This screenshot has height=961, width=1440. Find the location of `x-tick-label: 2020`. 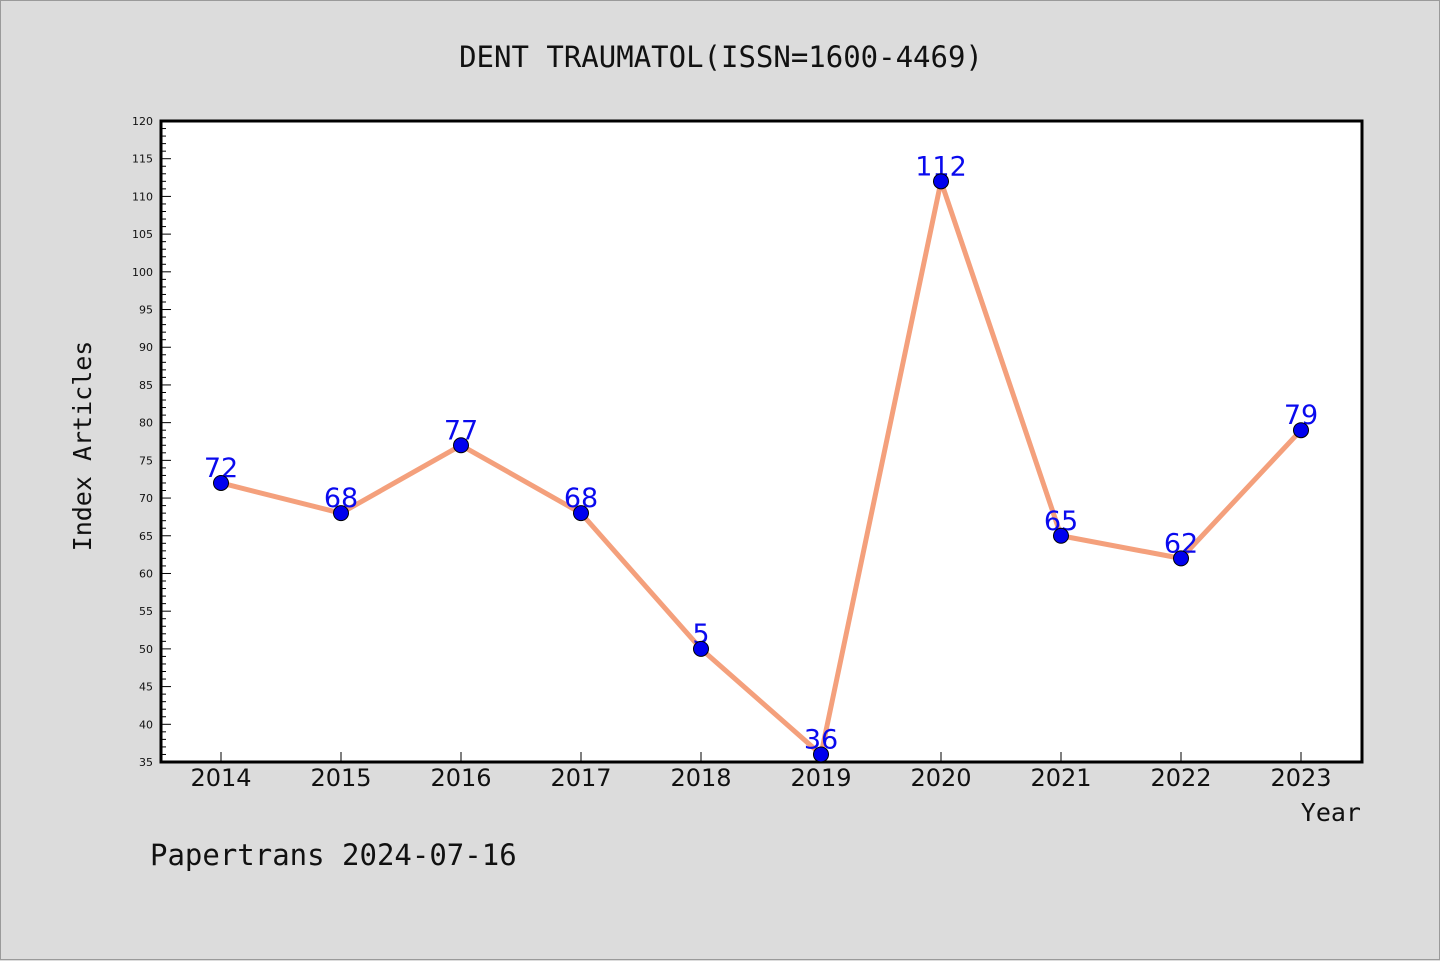

x-tick-label: 2020 is located at coordinates (940, 778).